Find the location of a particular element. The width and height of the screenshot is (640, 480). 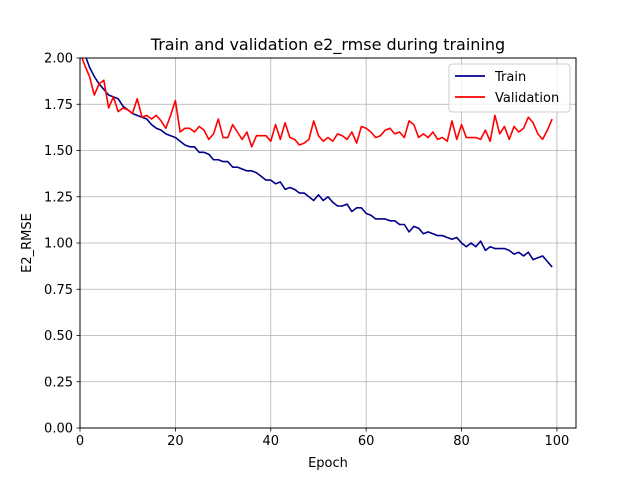

y-tick-label: 2.00 is located at coordinates (58, 59).